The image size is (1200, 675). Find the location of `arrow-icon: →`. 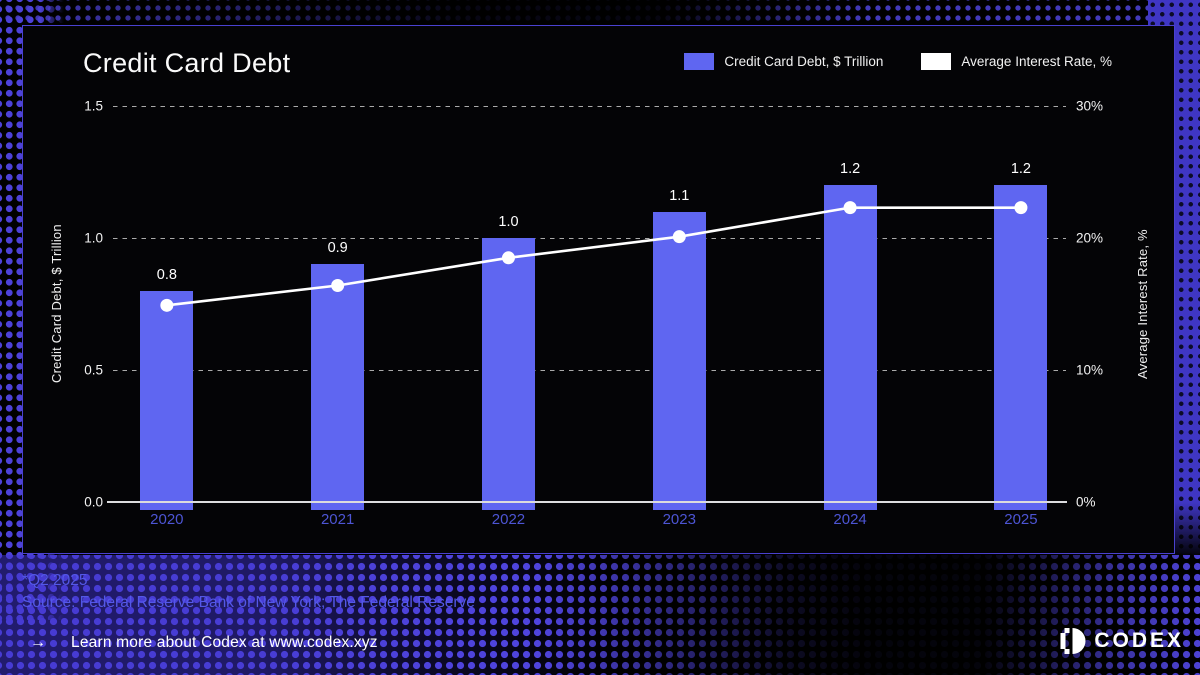

arrow-icon: → is located at coordinates (38, 642).